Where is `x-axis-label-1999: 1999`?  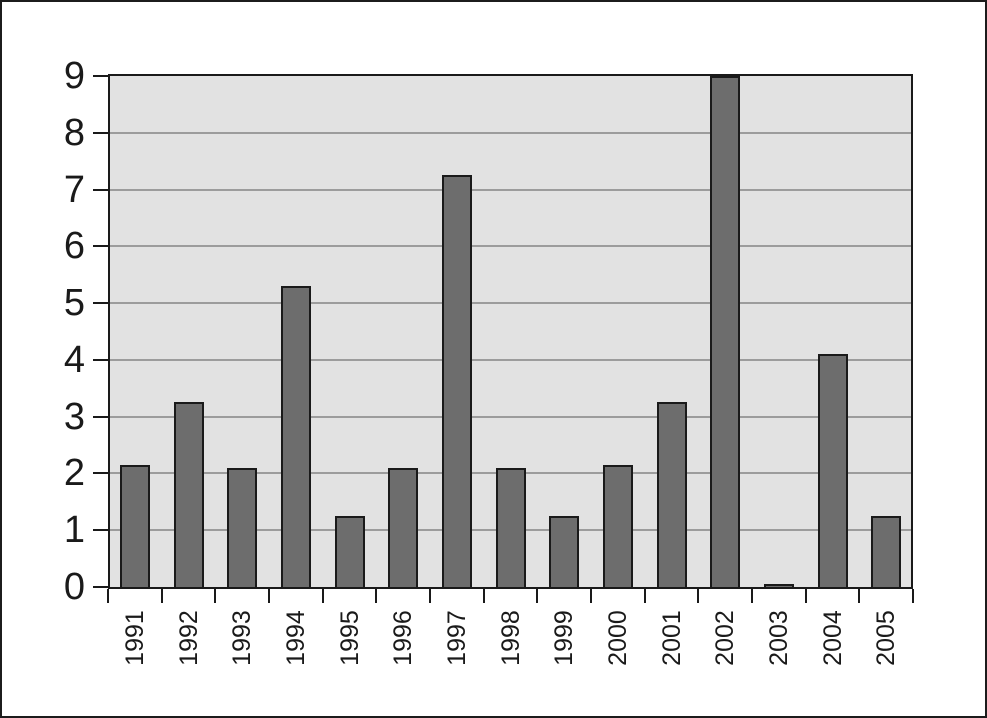
x-axis-label-1999: 1999 is located at coordinates (564, 638).